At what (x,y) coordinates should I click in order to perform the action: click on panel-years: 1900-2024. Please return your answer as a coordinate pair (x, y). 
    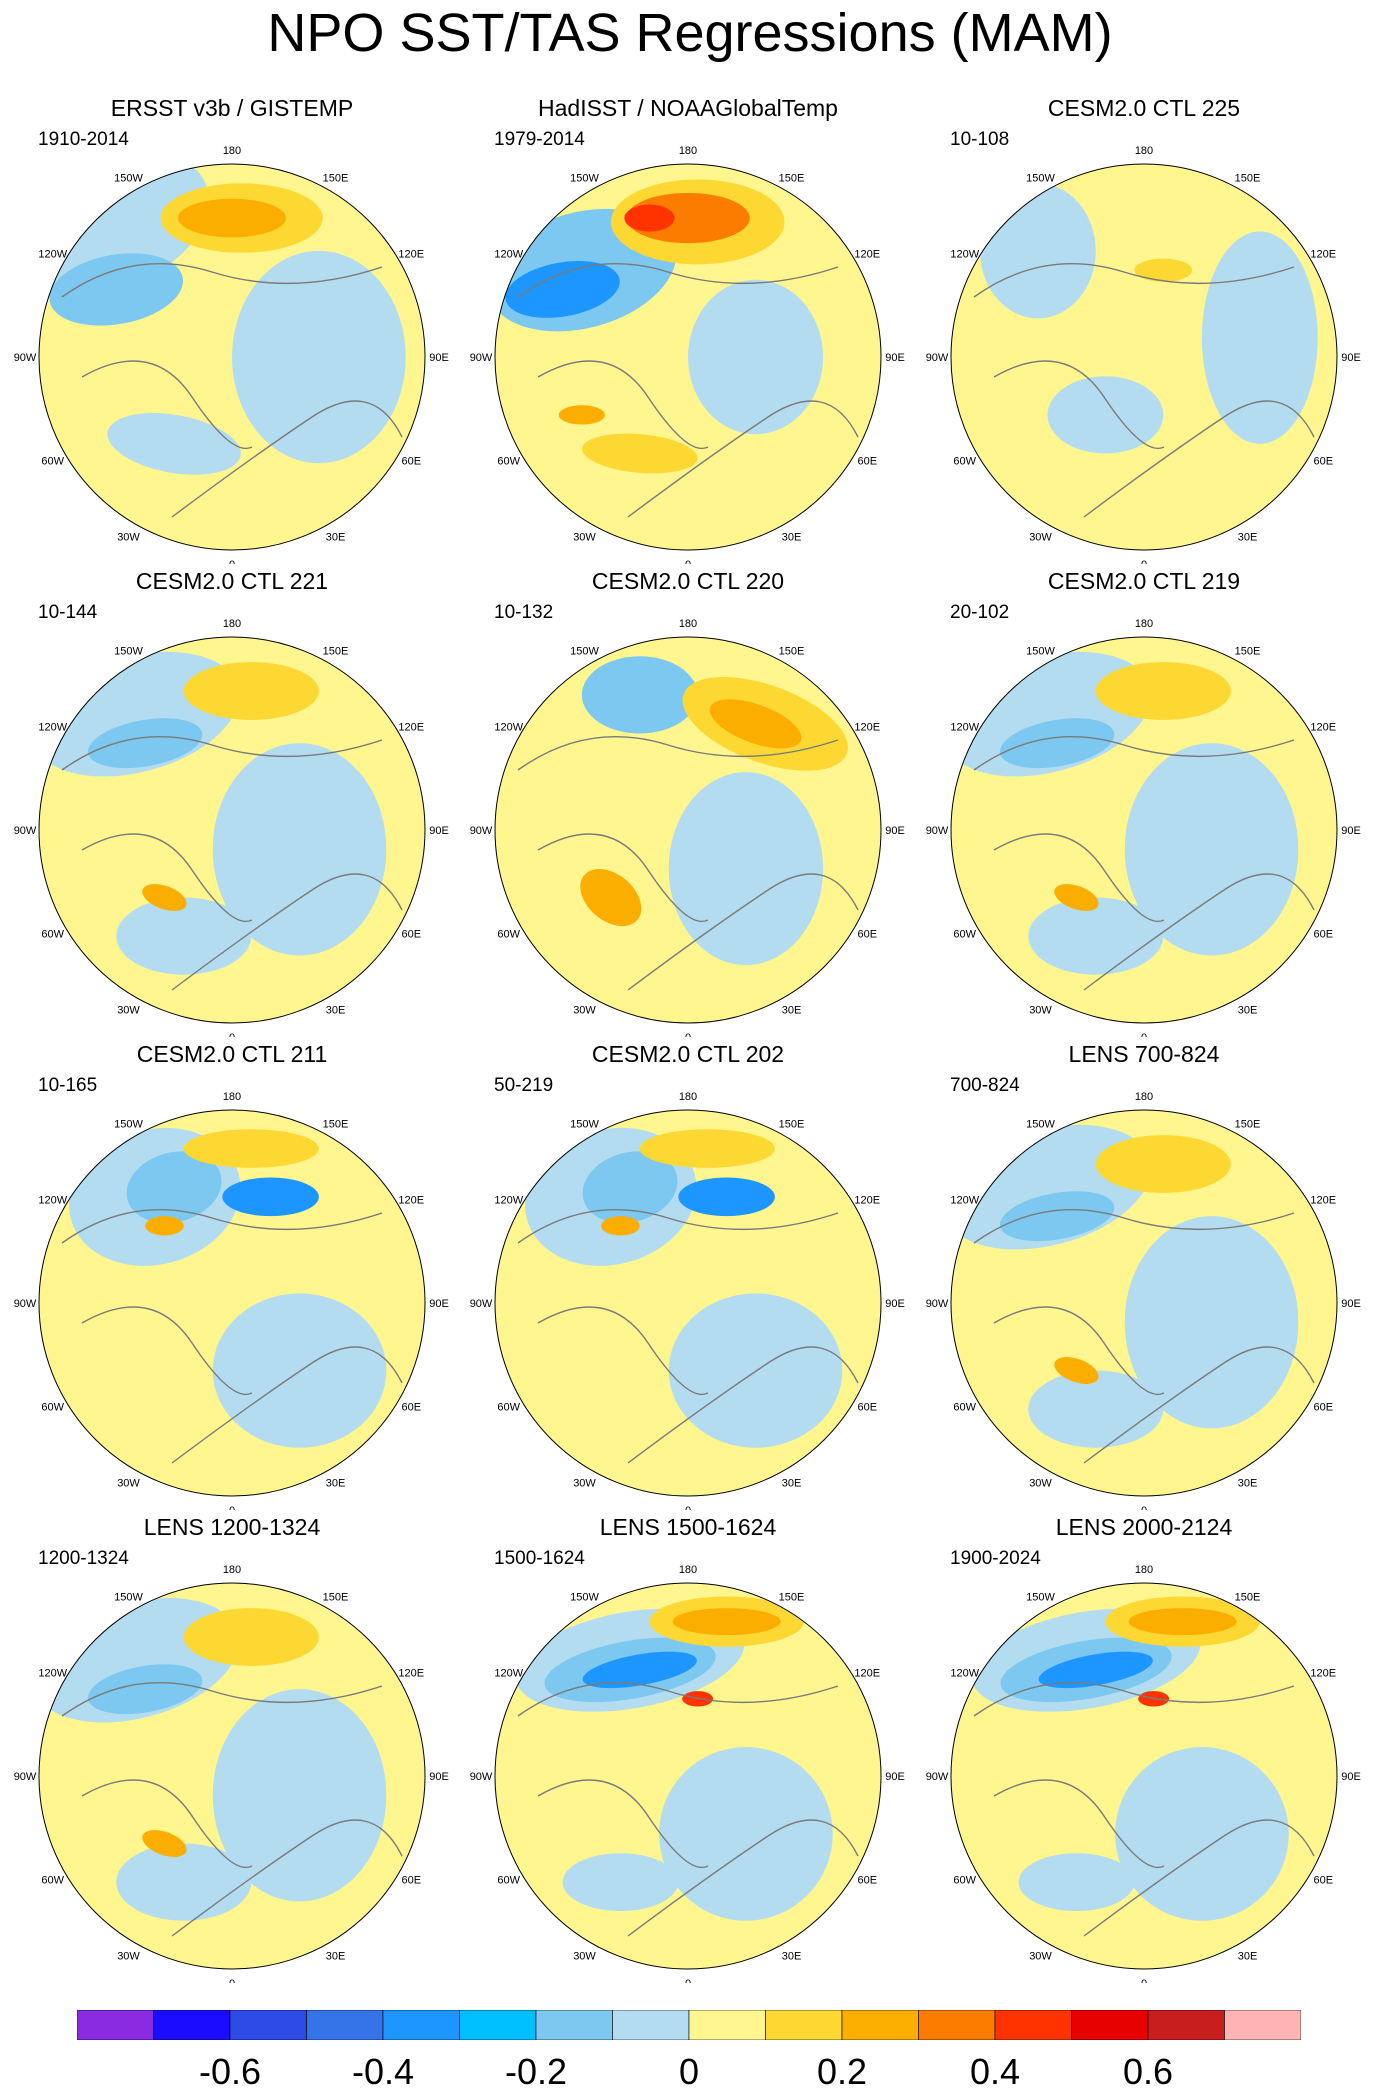
    Looking at the image, I should click on (995, 1558).